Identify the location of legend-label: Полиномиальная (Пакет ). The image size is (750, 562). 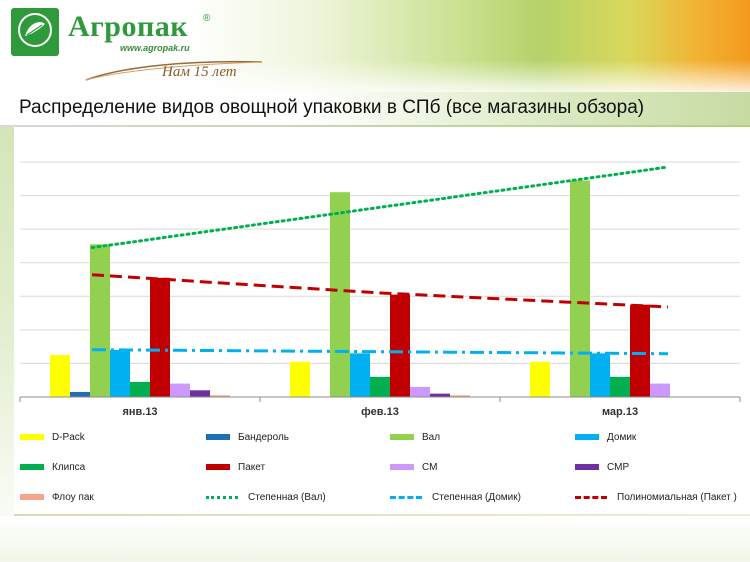
(677, 497).